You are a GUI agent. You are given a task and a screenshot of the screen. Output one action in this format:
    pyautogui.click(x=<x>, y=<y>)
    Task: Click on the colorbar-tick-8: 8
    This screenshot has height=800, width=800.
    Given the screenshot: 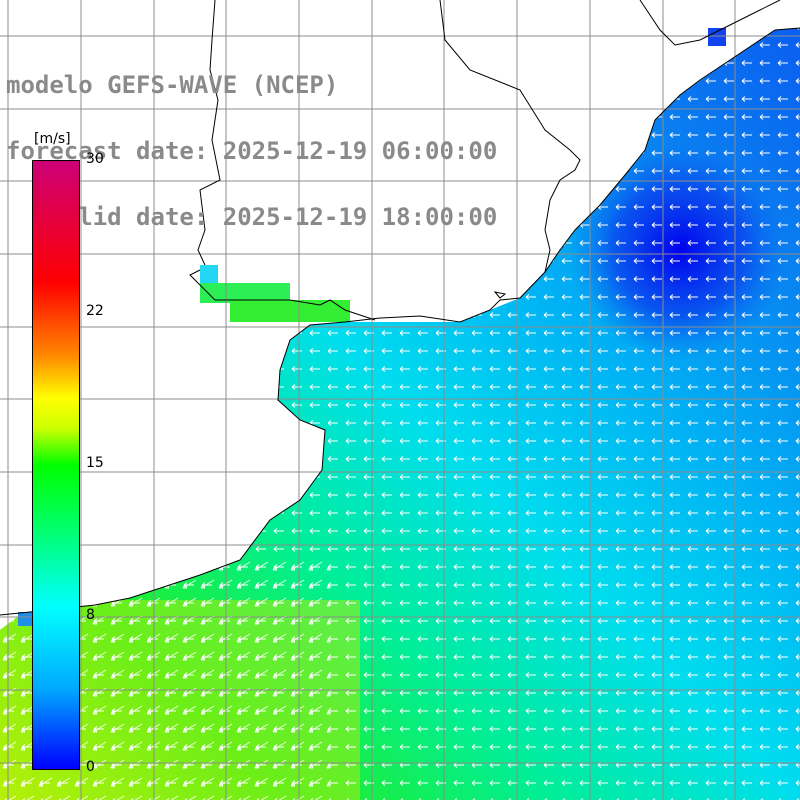 What is the action you would take?
    pyautogui.click(x=90, y=615)
    